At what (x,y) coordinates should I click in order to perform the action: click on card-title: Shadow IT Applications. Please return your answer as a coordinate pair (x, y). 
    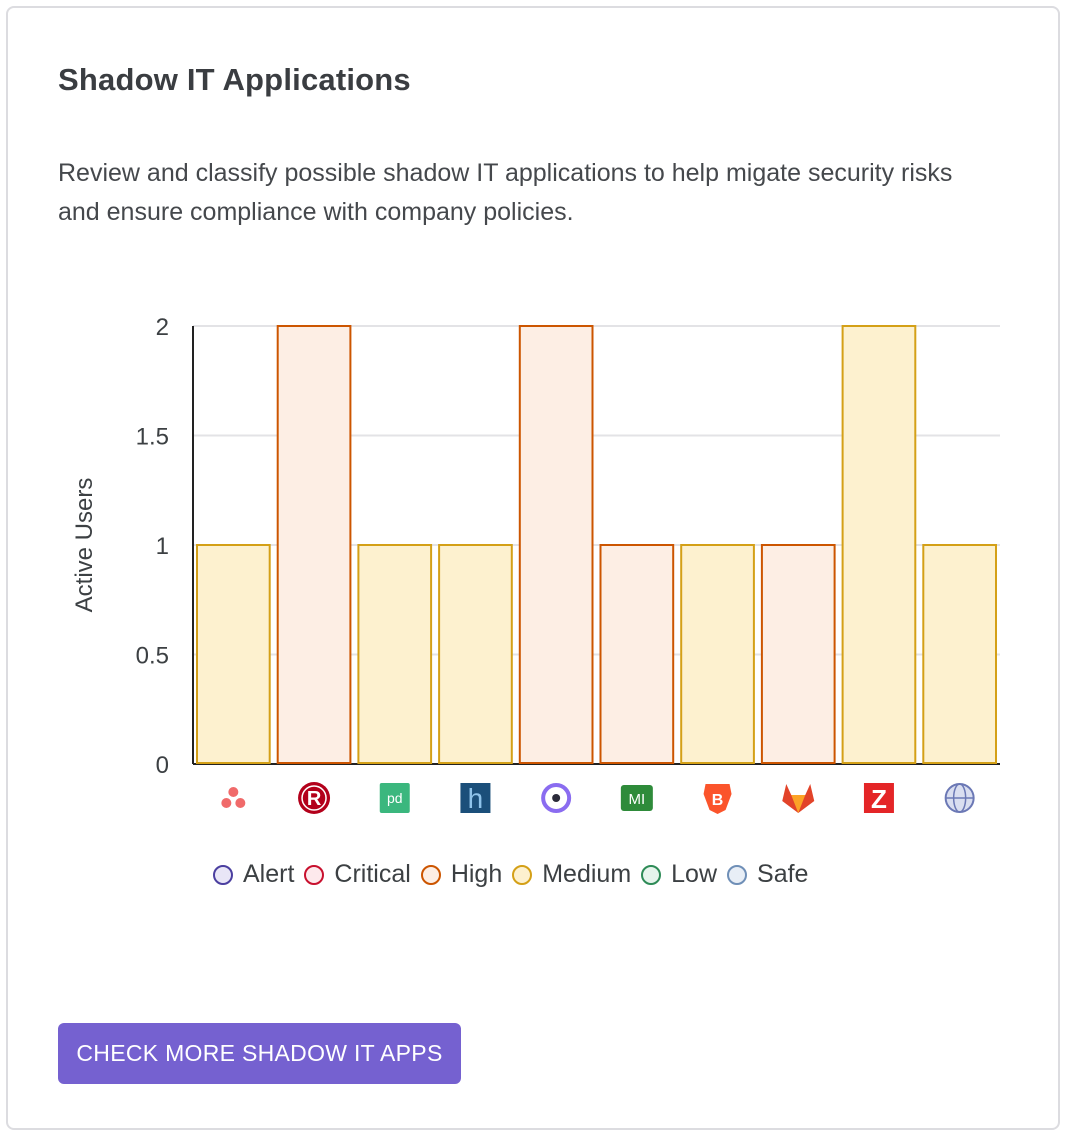
    Looking at the image, I should click on (234, 79).